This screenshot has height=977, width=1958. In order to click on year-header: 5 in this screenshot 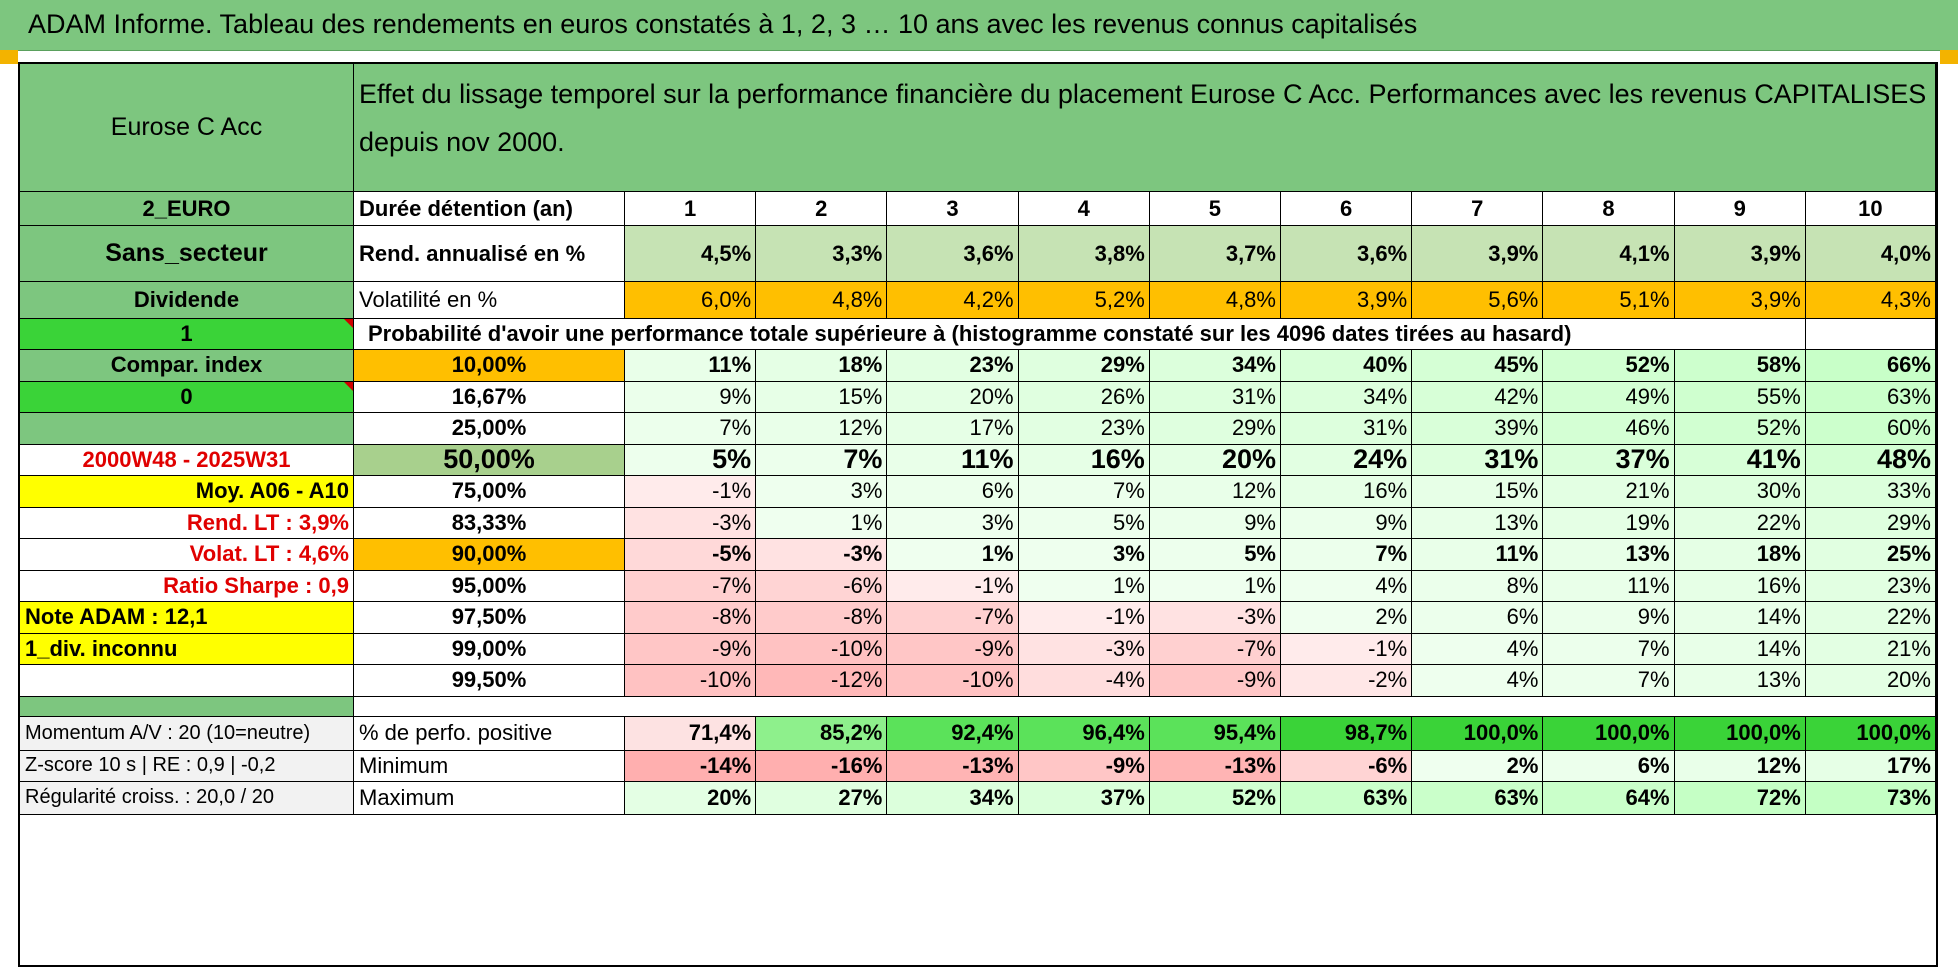, I will do `click(1215, 209)`.